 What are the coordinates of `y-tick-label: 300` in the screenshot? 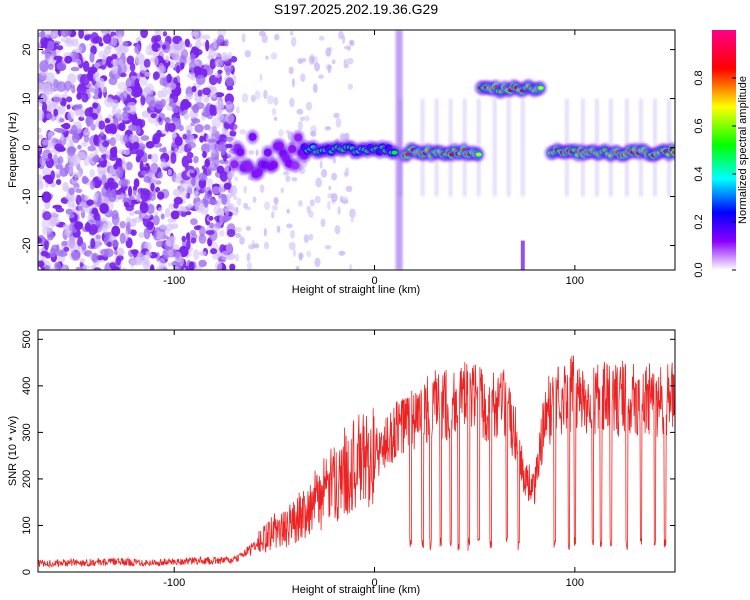 It's located at (27, 432).